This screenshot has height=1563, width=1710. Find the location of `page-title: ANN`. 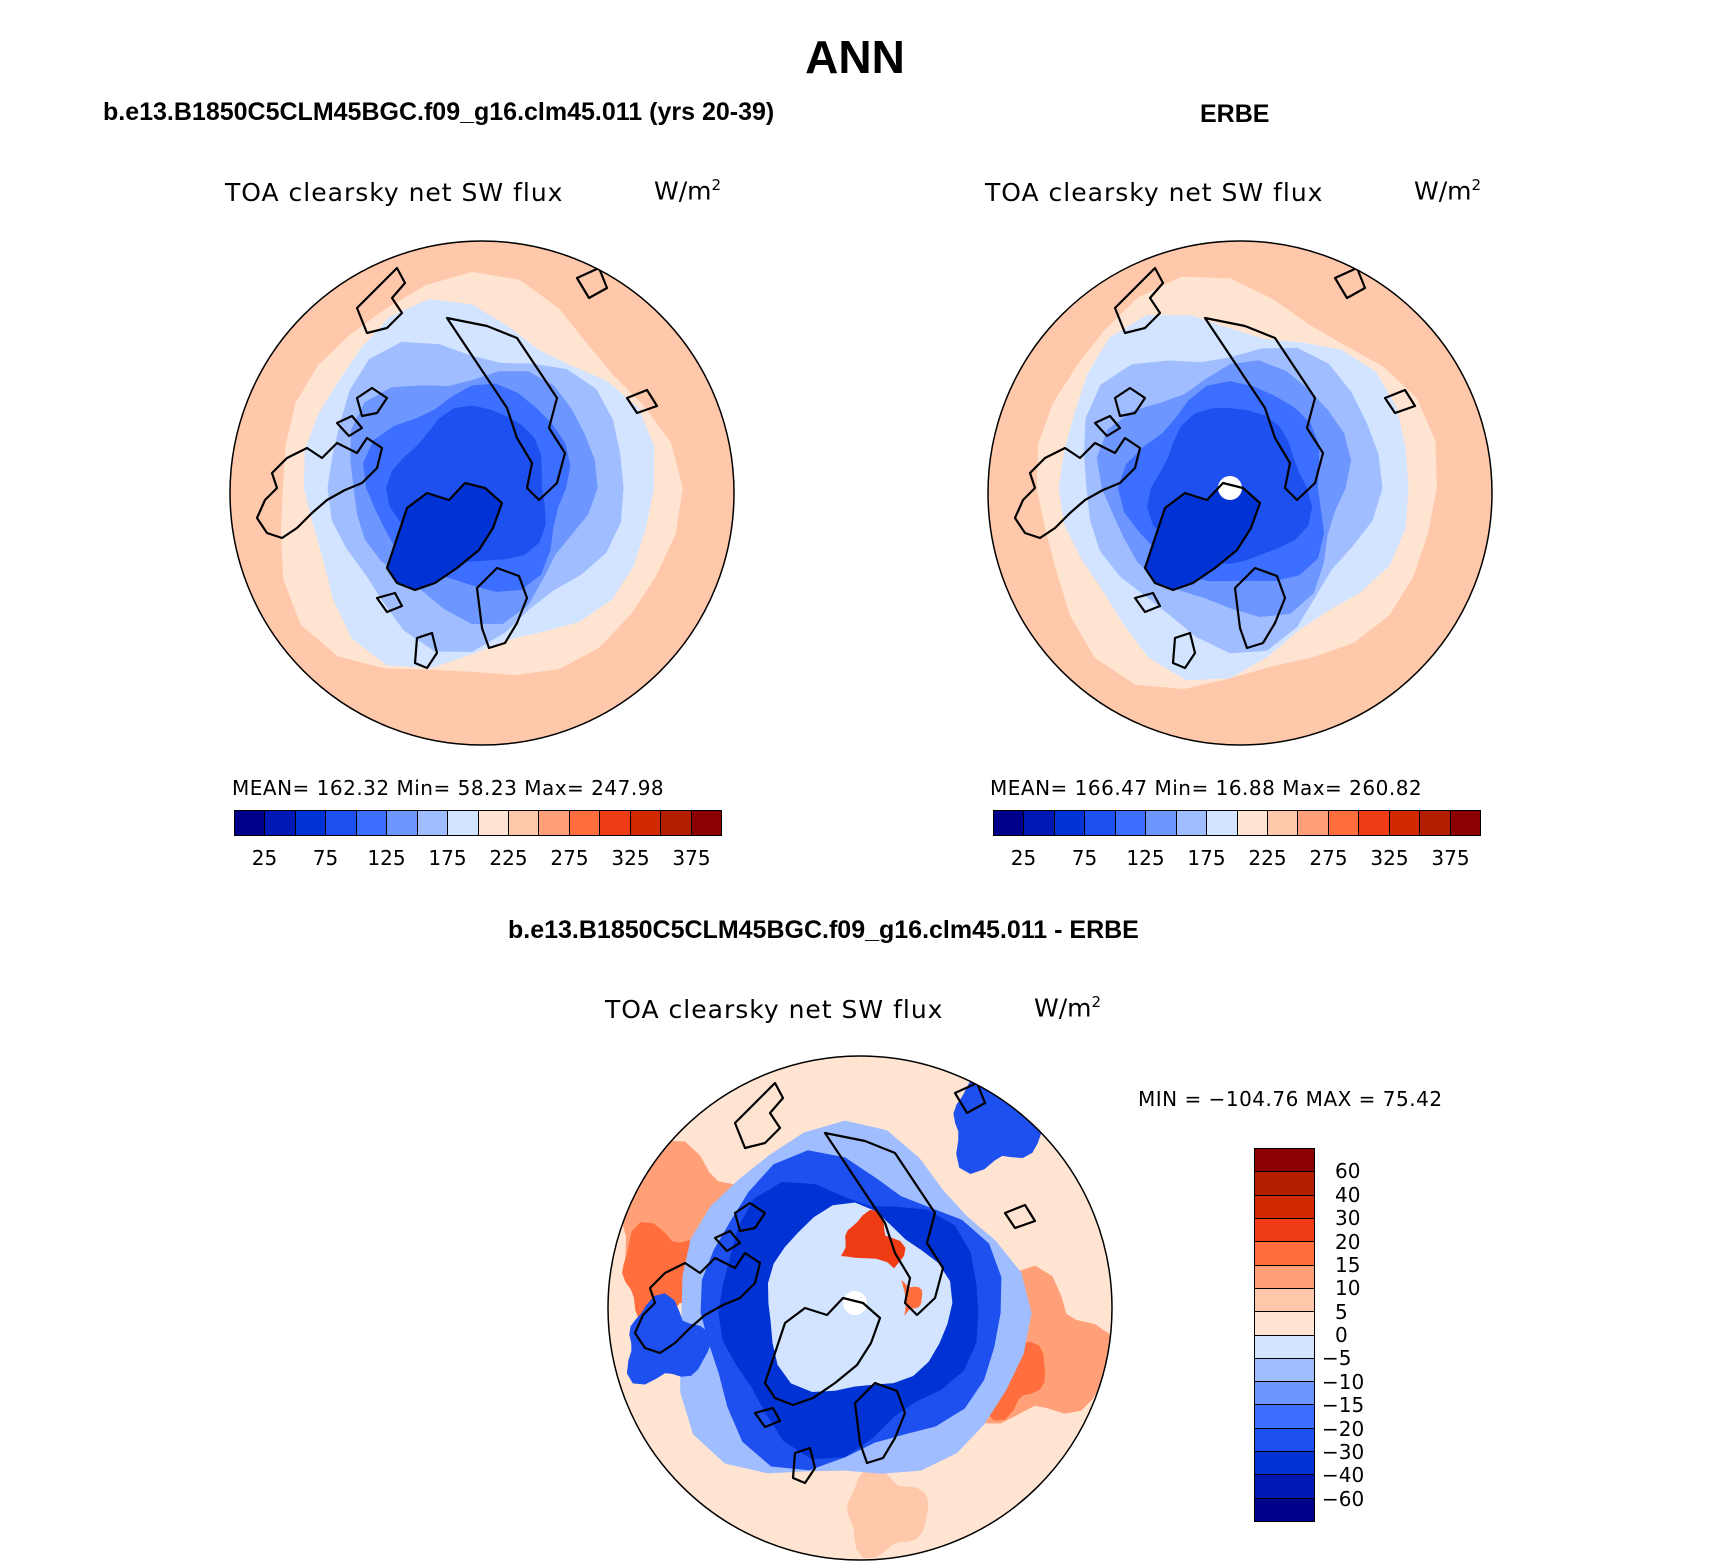

page-title: ANN is located at coordinates (855, 57).